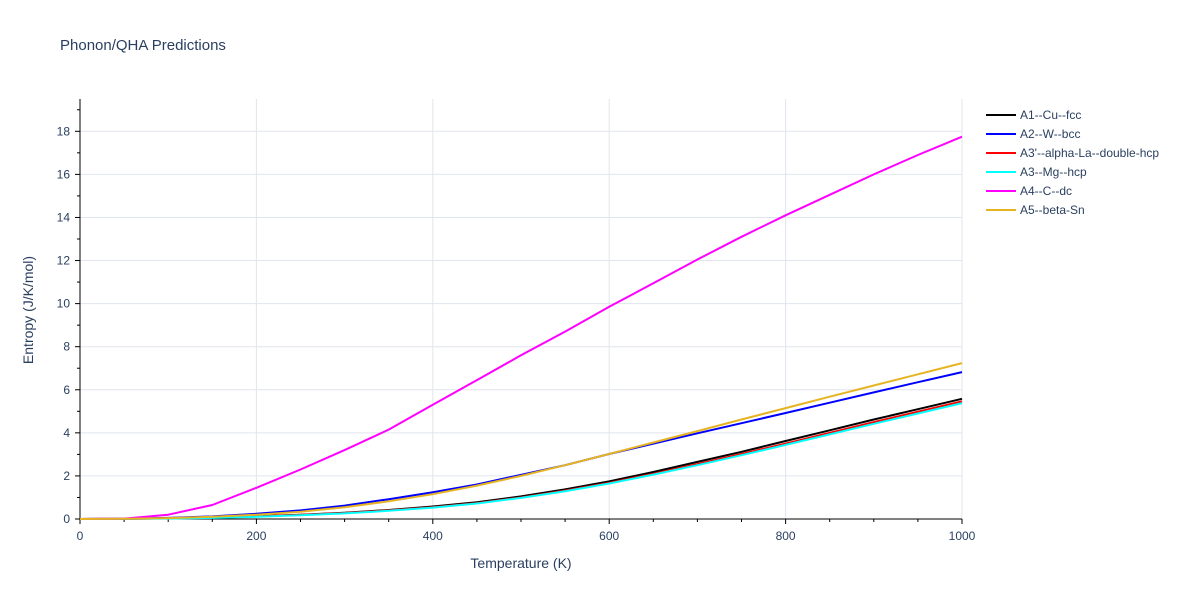 The width and height of the screenshot is (1200, 600). I want to click on x-tick-label: 800, so click(786, 536).